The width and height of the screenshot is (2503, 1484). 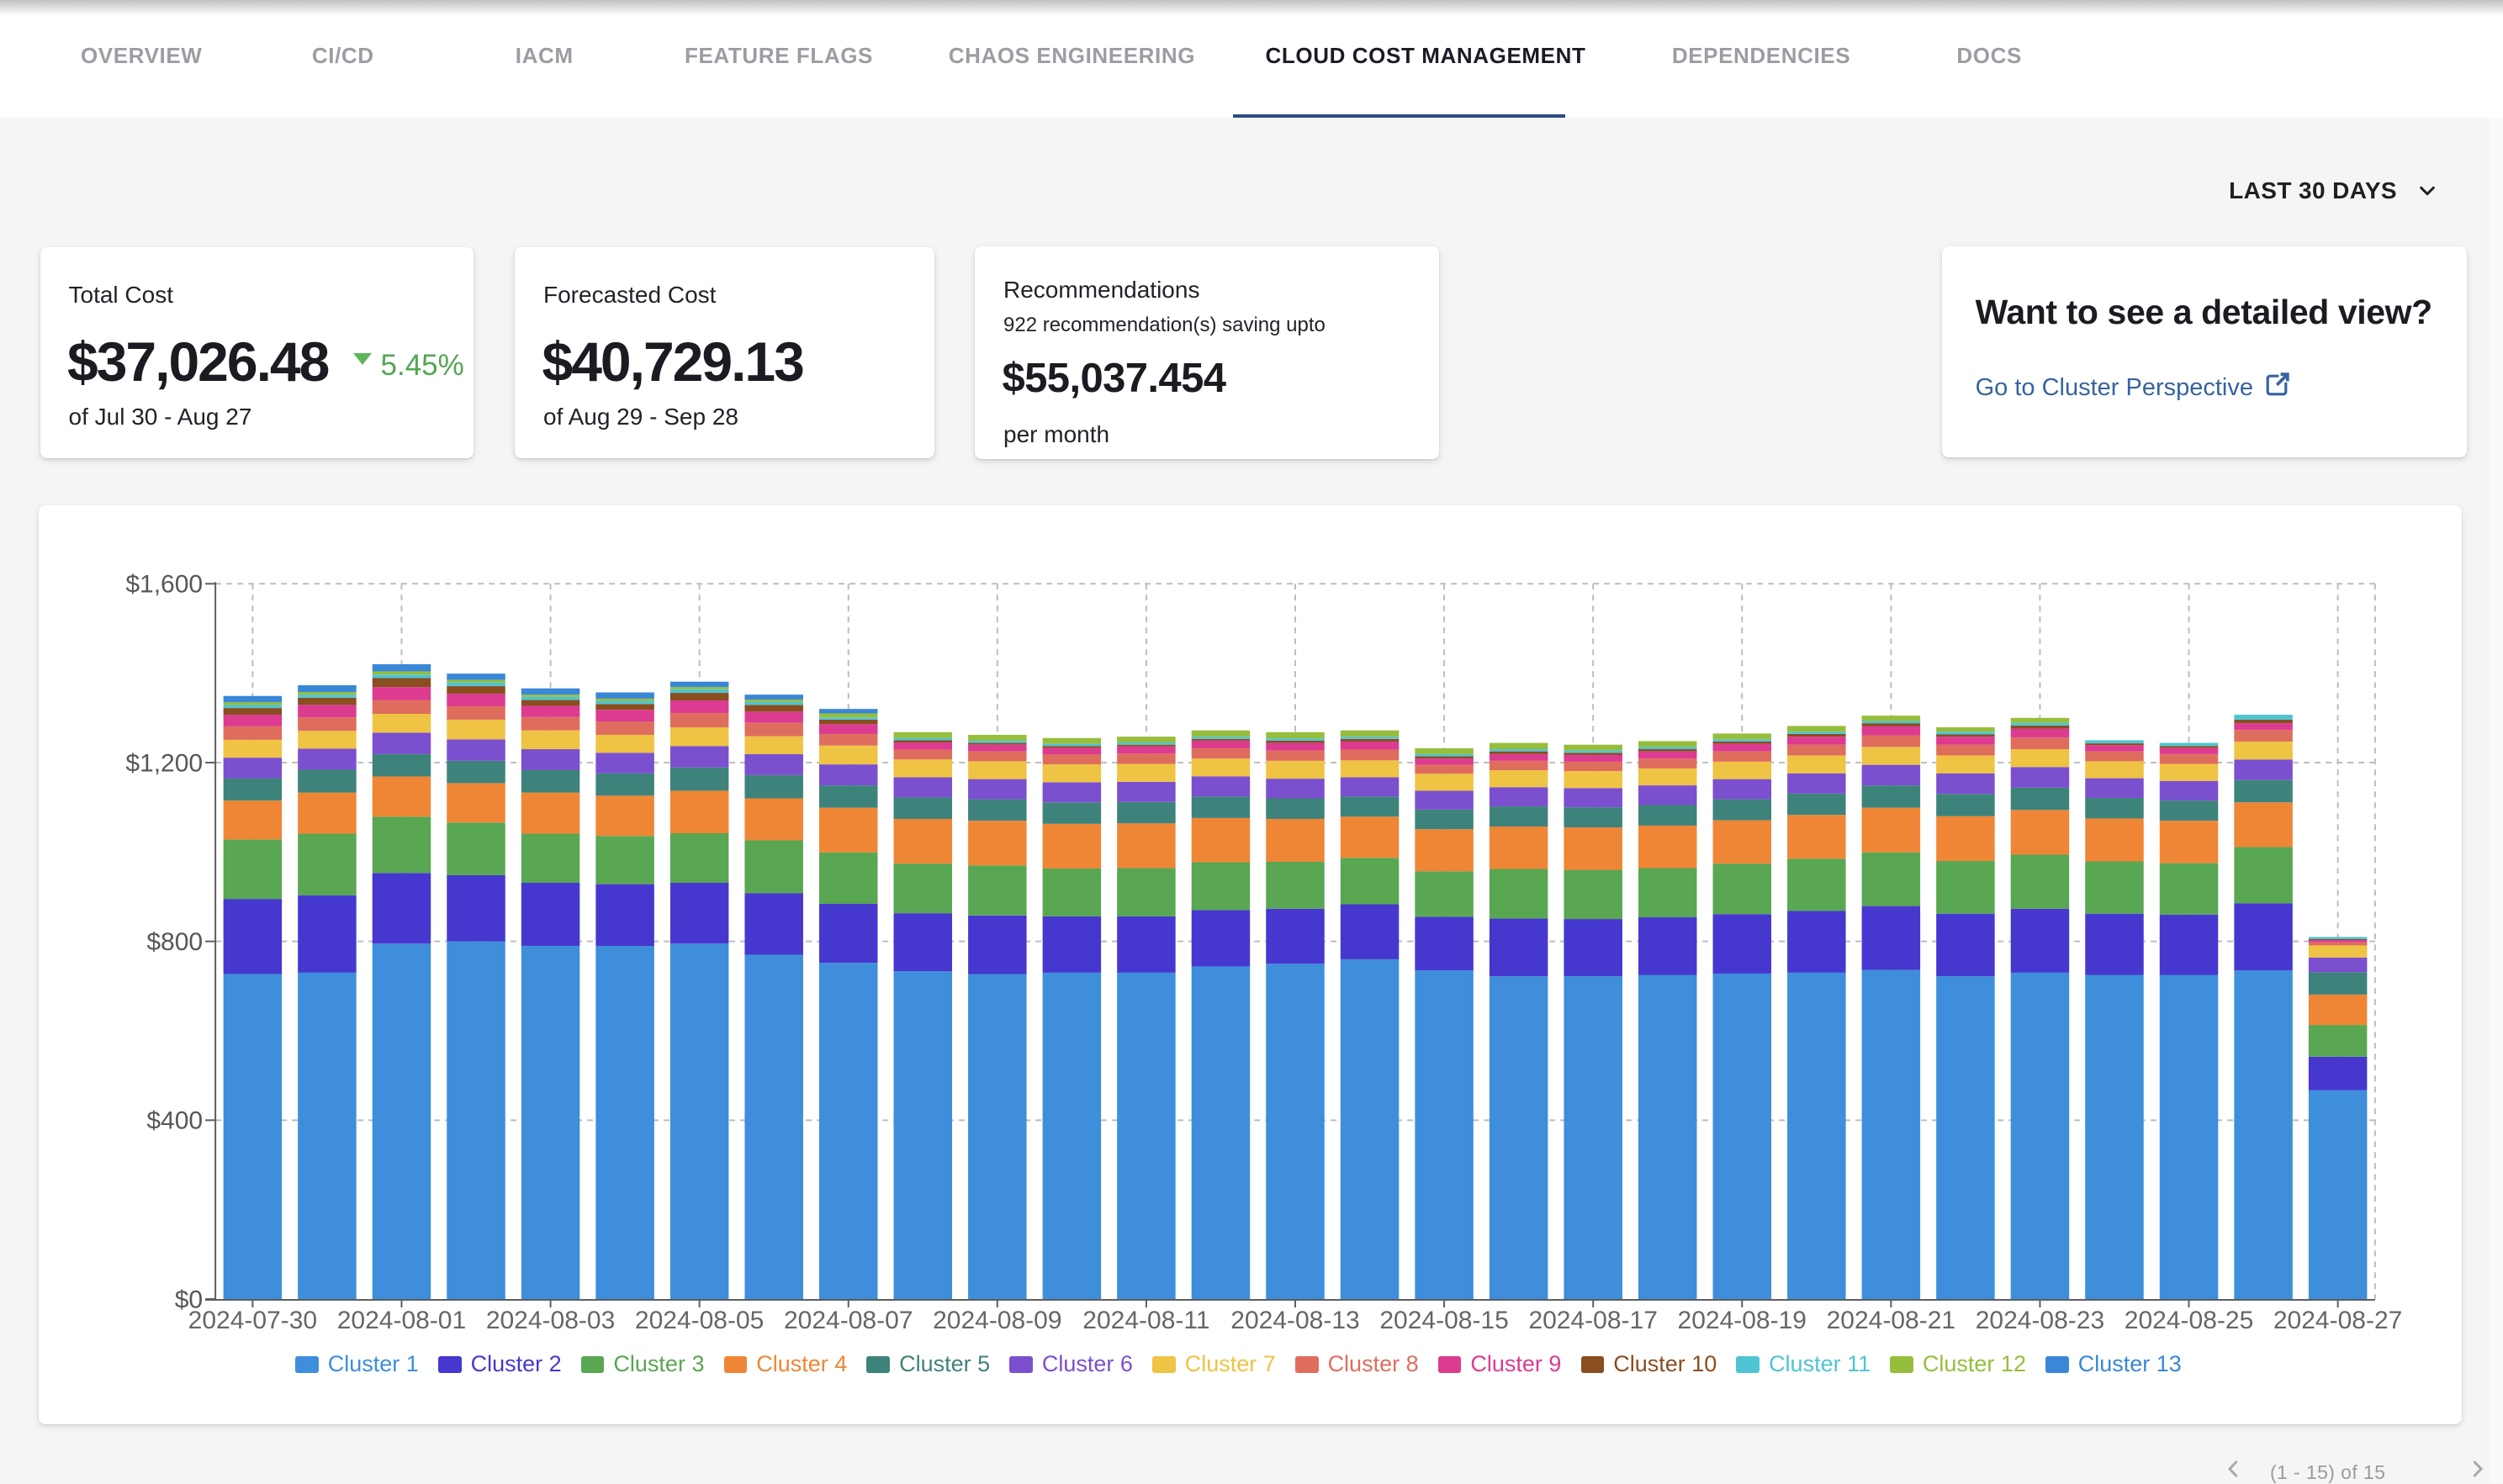 I want to click on svg-text: $1,200, so click(x=164, y=763).